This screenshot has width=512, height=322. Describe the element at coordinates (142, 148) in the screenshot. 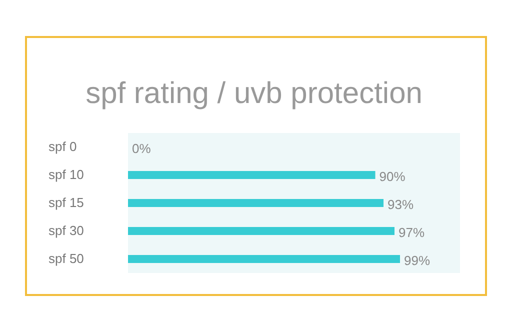

I see `data-label: 0%` at that location.